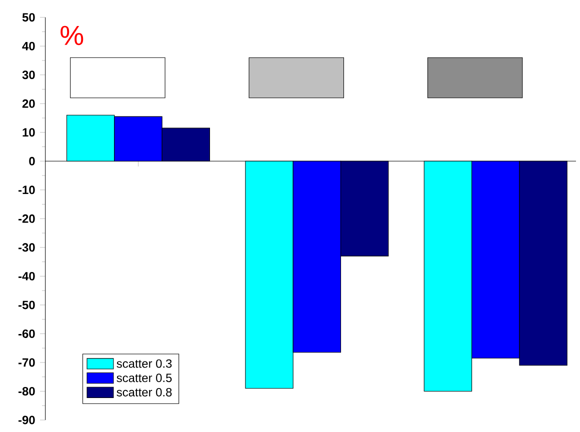  Describe the element at coordinates (26, 420) in the screenshot. I see `y-tick-label: -90` at that location.